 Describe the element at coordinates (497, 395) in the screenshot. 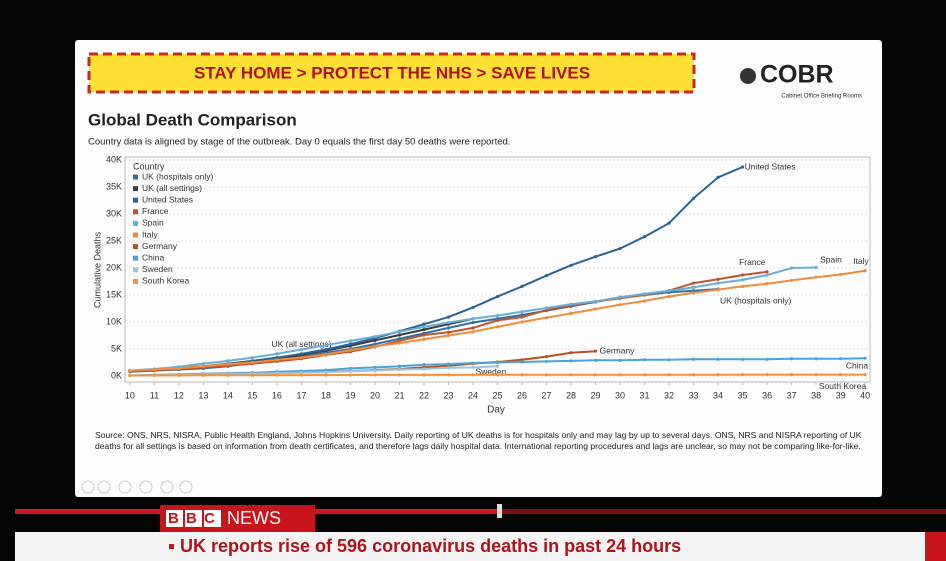

I see `x-tick-label: 25` at that location.